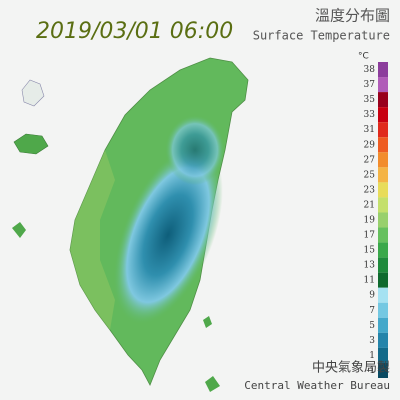  I want to click on legend-label: 3, so click(372, 341).